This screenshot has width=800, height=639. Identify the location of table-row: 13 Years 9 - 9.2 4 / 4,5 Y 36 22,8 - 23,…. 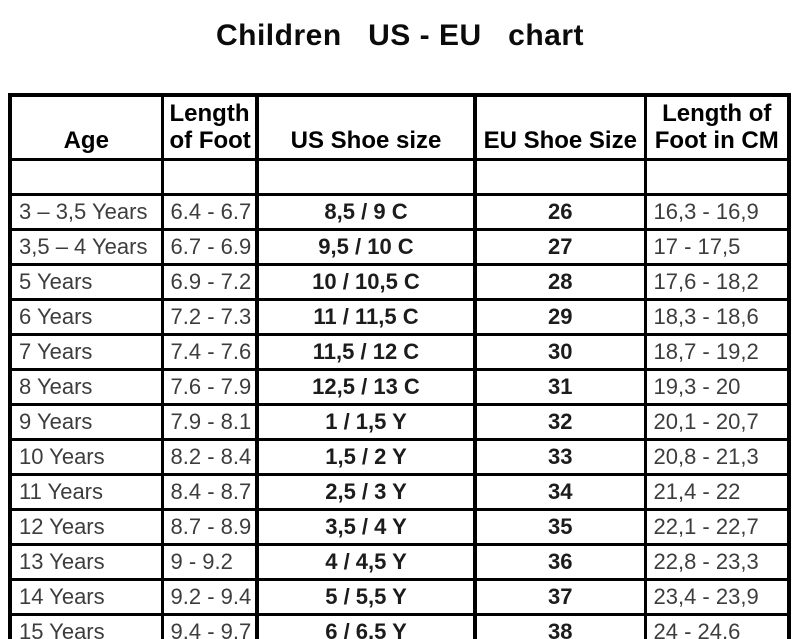
(399, 562).